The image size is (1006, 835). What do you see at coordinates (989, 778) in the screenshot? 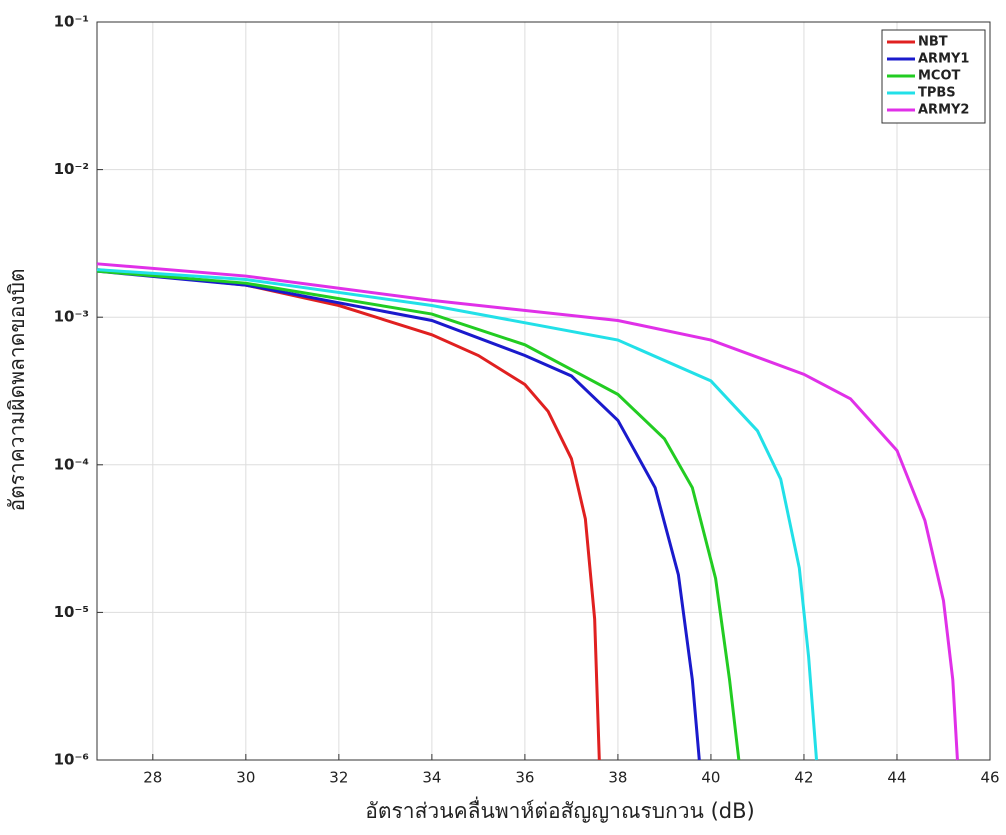
I see `x-tick-label: 46` at bounding box center [989, 778].